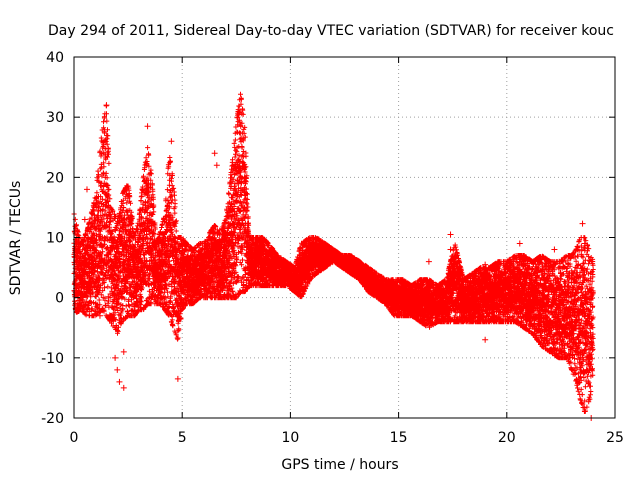 The image size is (640, 480). Describe the element at coordinates (507, 438) in the screenshot. I see `x-tick-label: 20` at that location.